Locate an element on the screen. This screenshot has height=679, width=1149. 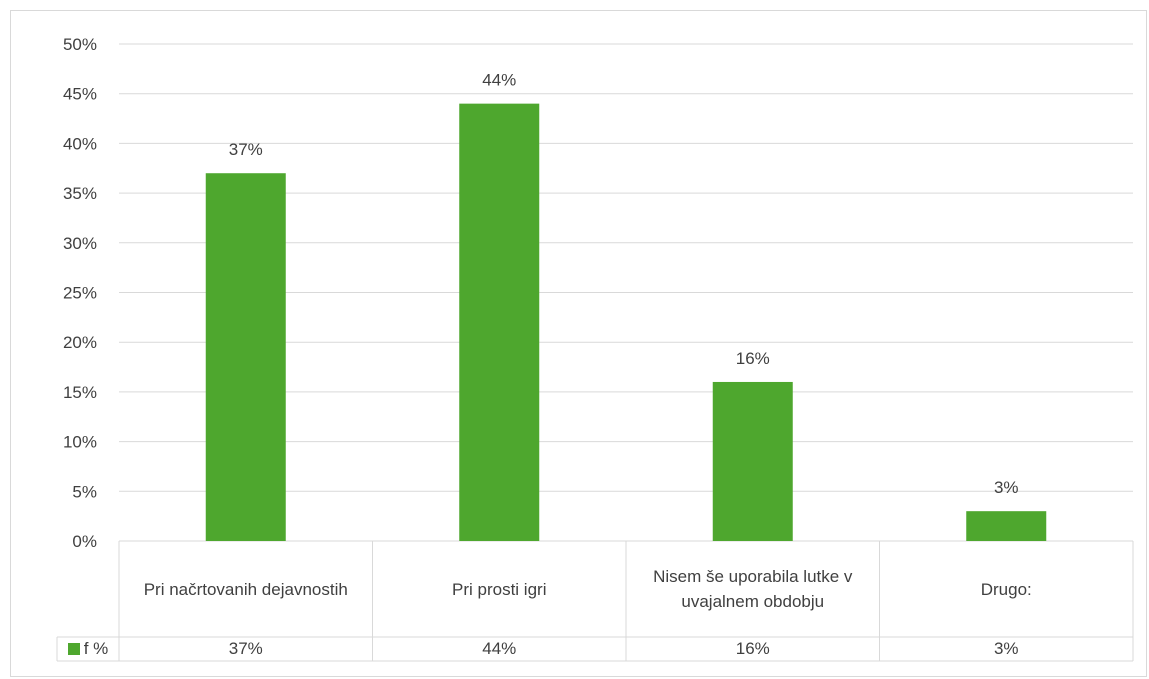
table-value: 37% is located at coordinates (245, 648).